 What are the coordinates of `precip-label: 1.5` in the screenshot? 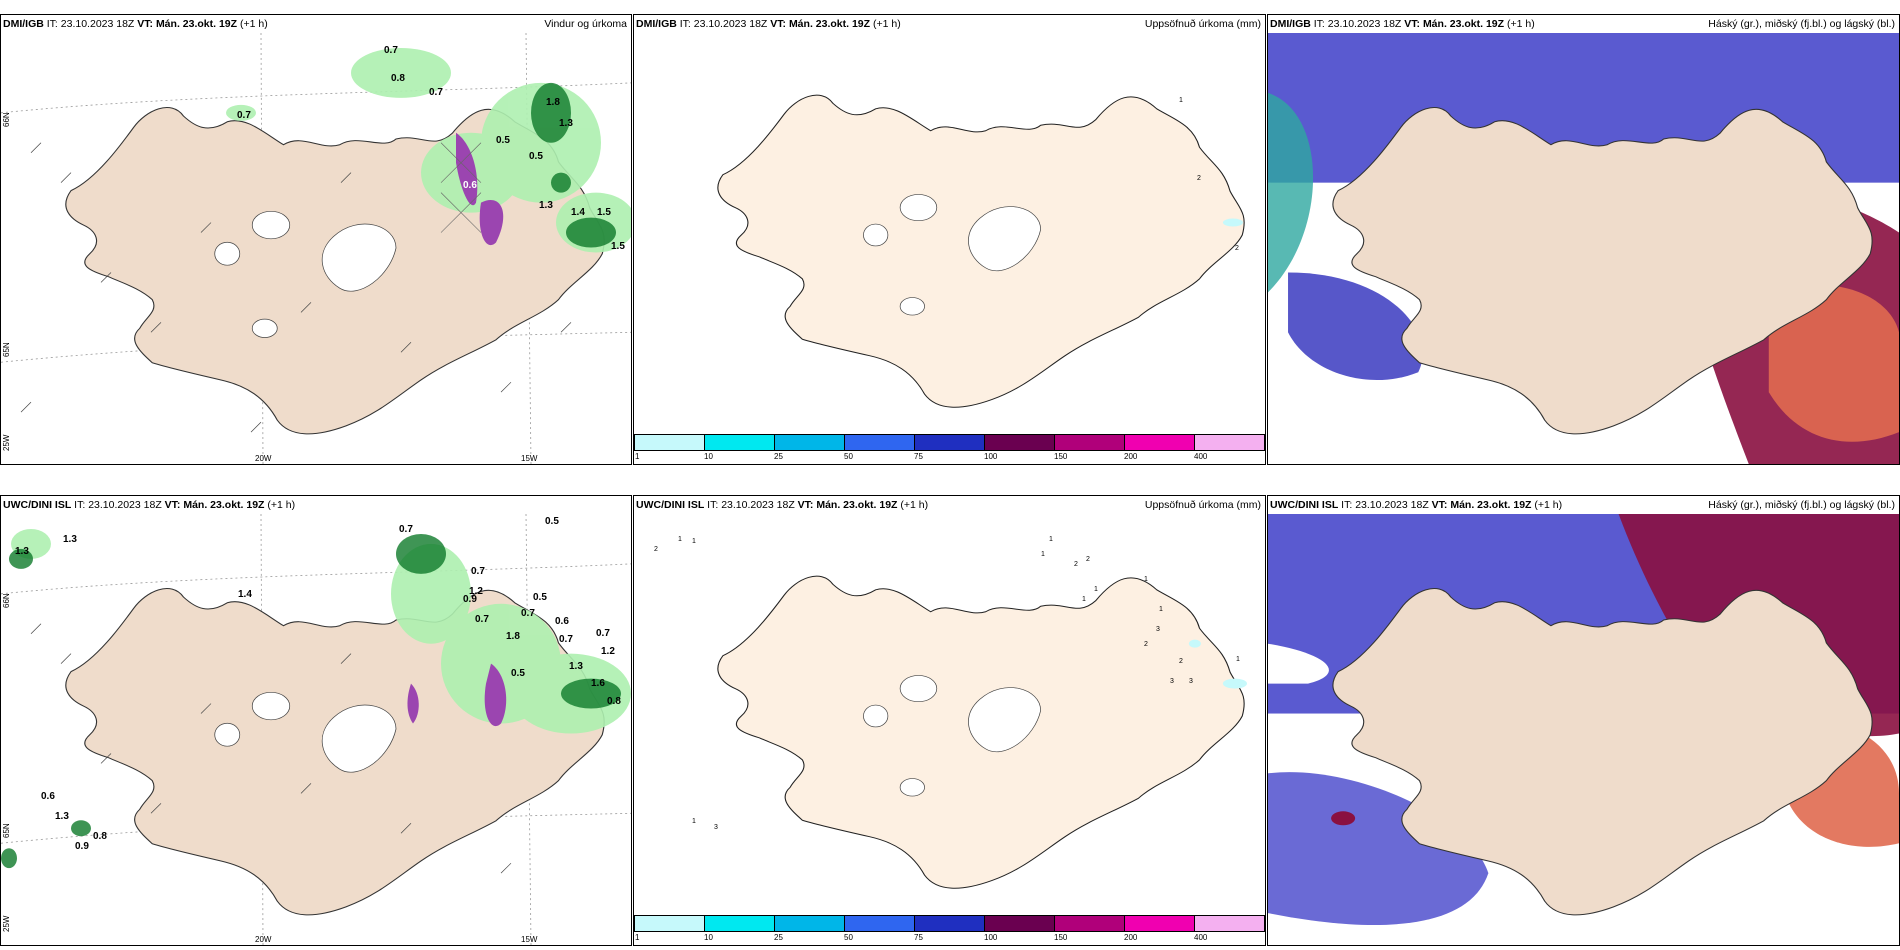 It's located at (604, 212).